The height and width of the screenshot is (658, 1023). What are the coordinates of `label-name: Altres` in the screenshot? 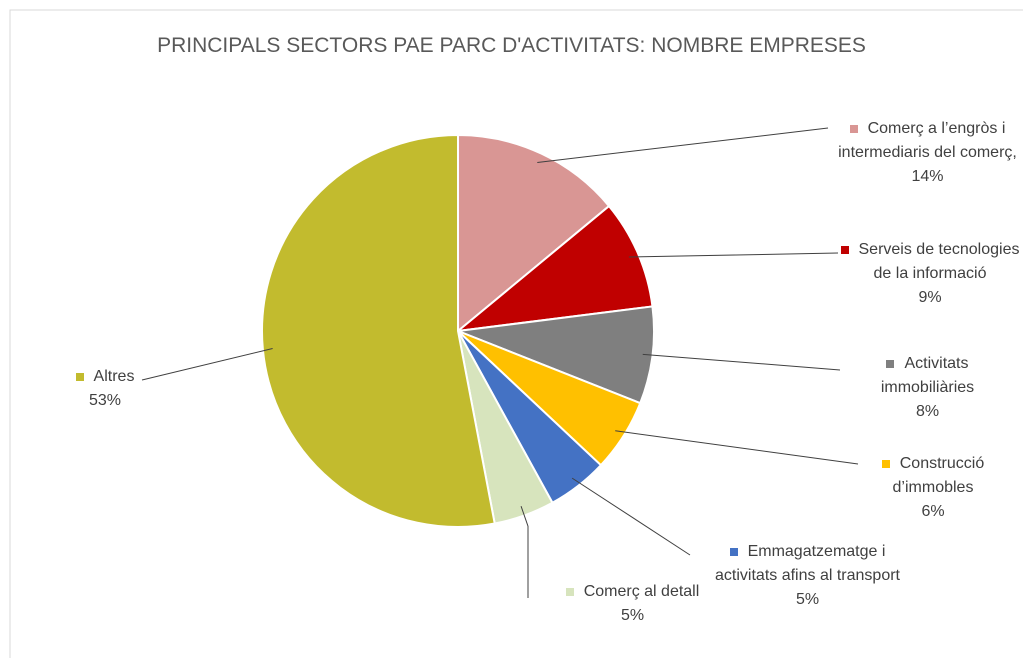 It's located at (105, 377).